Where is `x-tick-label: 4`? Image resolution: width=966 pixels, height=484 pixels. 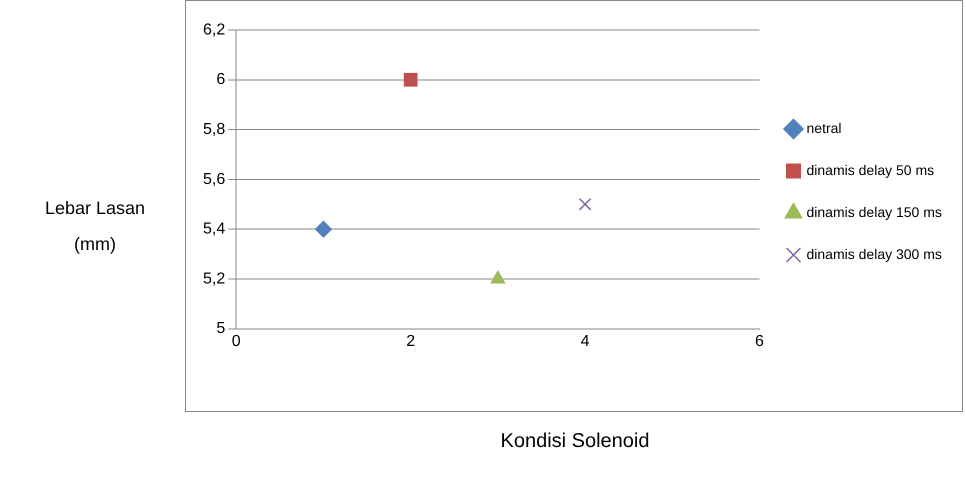
x-tick-label: 4 is located at coordinates (585, 341).